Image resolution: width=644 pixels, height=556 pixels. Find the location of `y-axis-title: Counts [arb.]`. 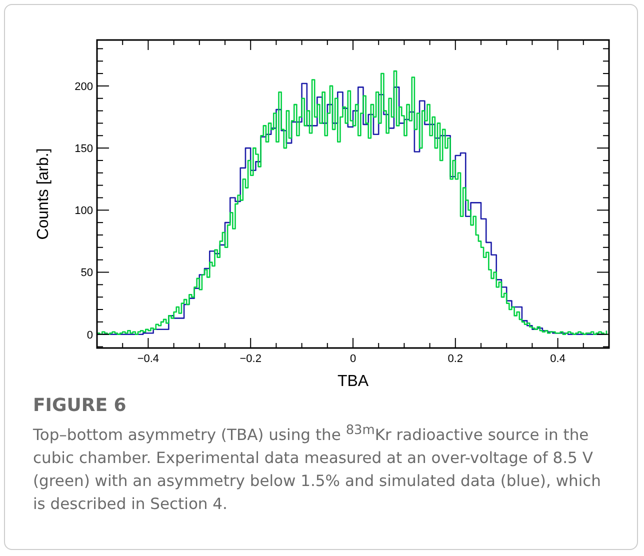

y-axis-title: Counts [arb.] is located at coordinates (43, 194).